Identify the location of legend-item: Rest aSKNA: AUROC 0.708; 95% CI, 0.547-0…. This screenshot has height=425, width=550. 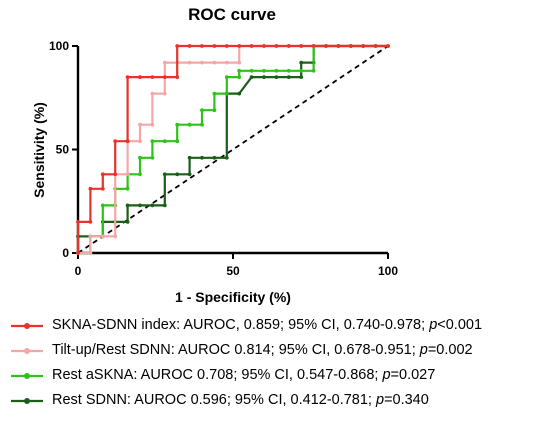
(277, 375).